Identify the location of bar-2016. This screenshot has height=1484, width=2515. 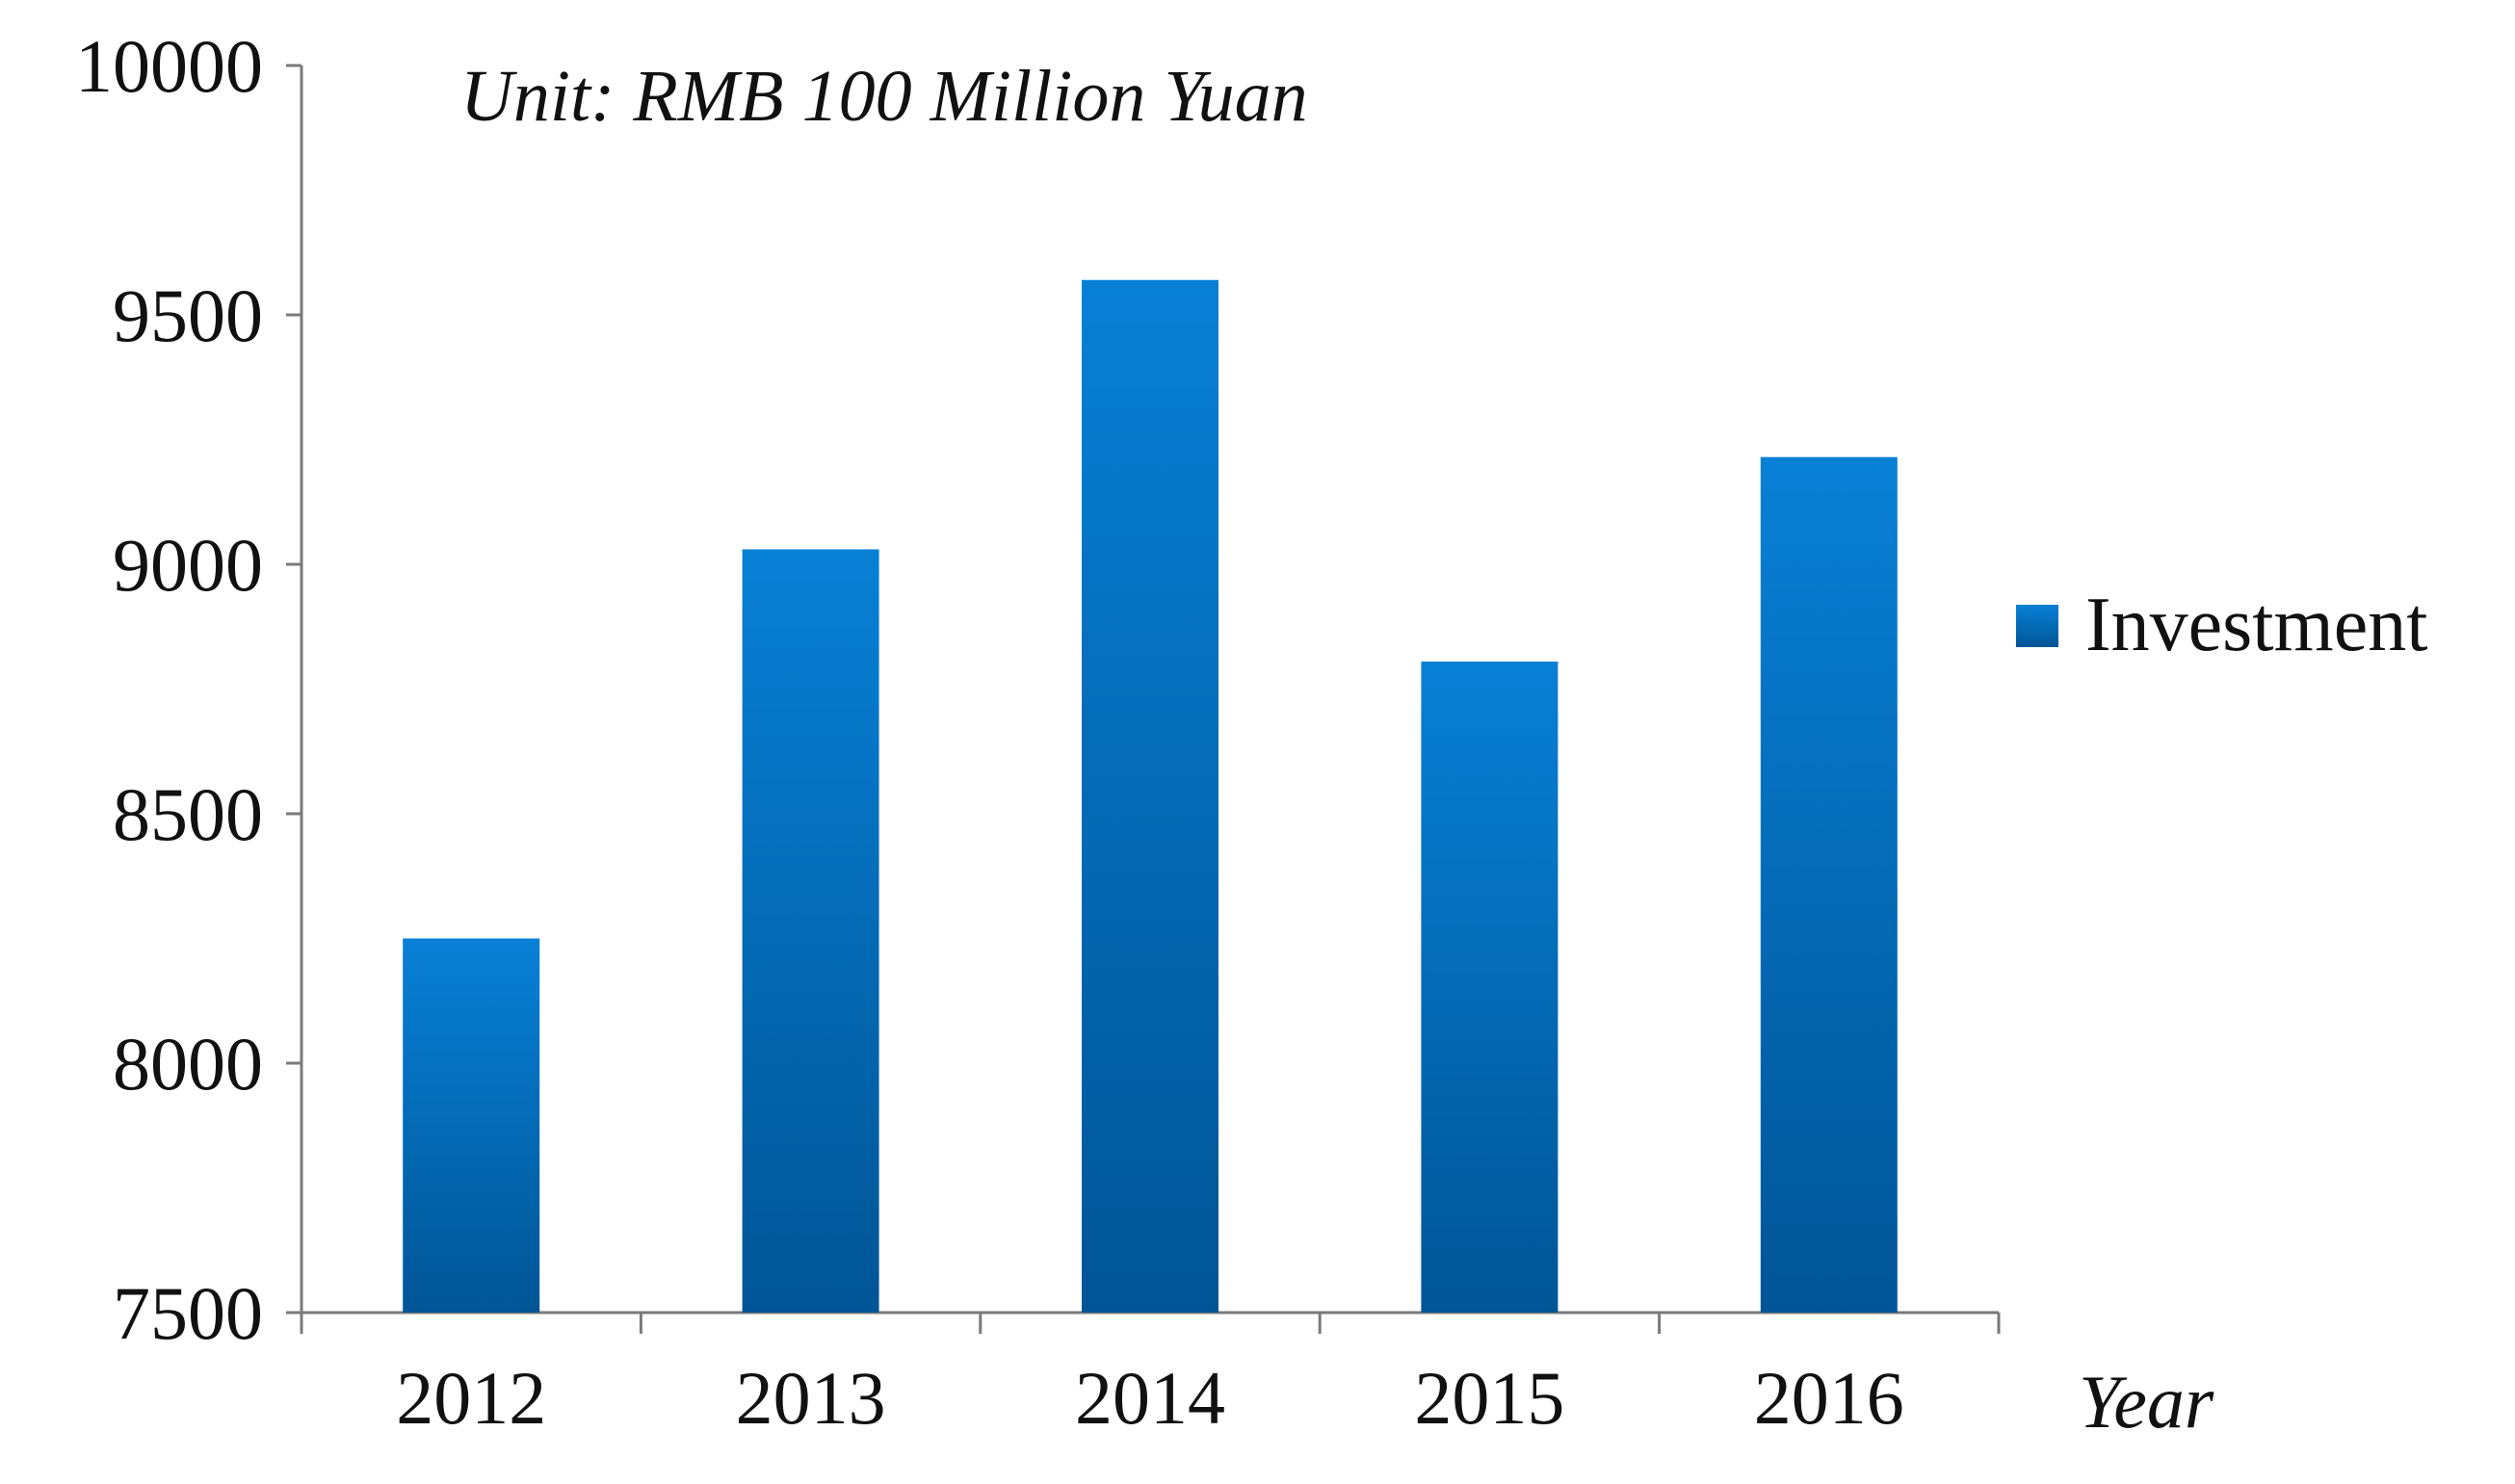
(1829, 885).